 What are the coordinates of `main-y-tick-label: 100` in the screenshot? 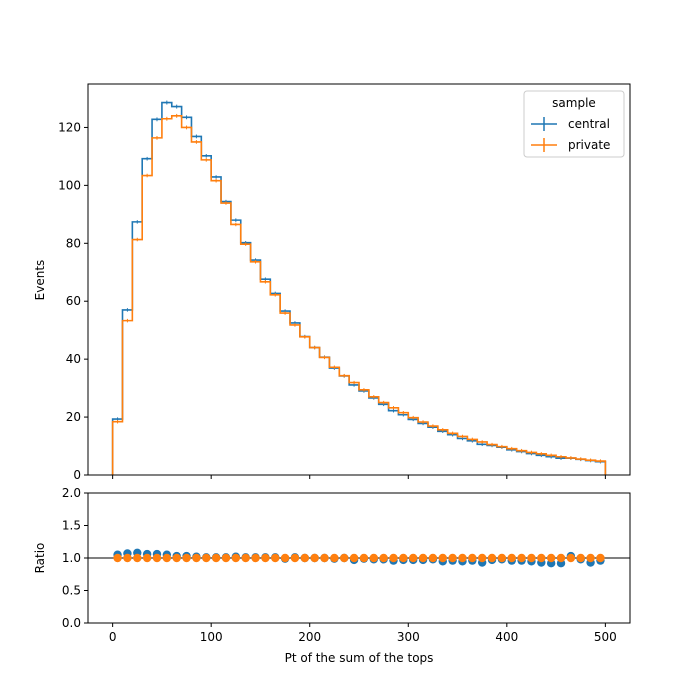 It's located at (69, 185).